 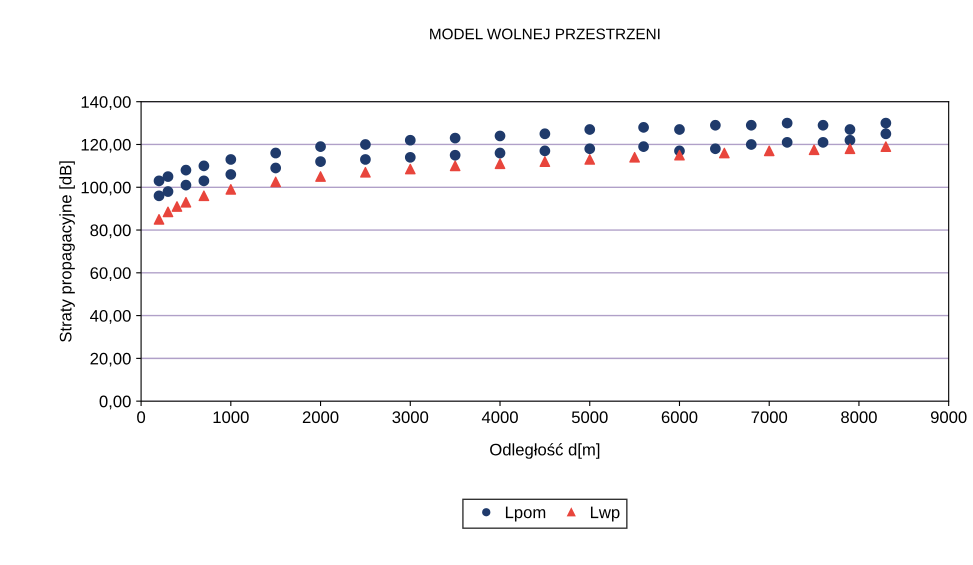 I want to click on x-tick-label: 5000, so click(x=590, y=417).